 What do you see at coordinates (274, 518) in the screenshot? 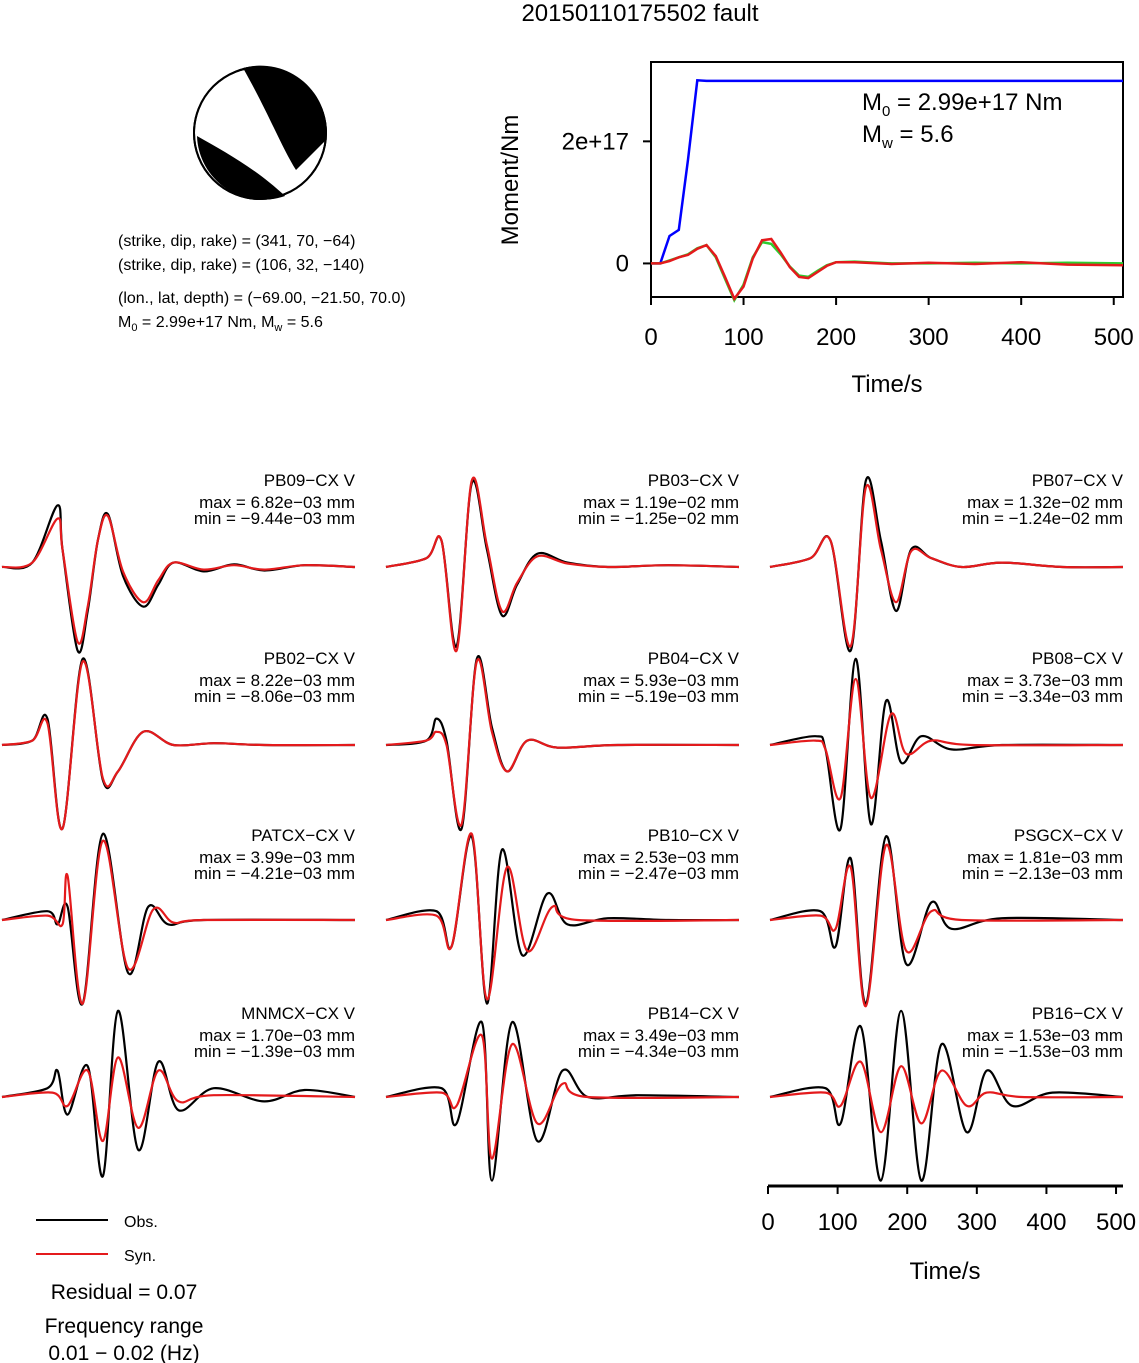
I see `station-min: min = −9.44e−03 mm` at bounding box center [274, 518].